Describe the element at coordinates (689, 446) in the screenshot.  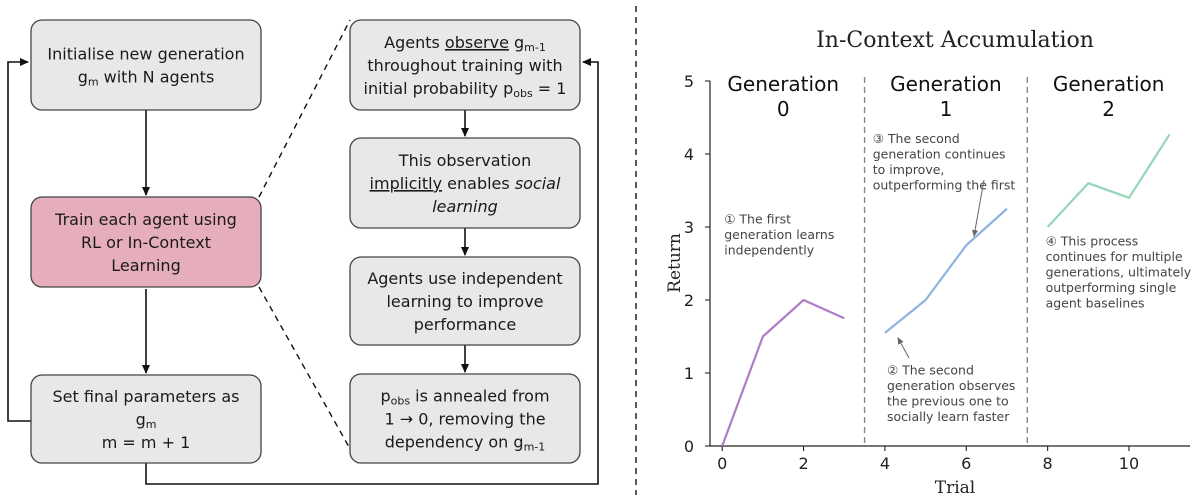
I see `y-tick-label: 0` at that location.